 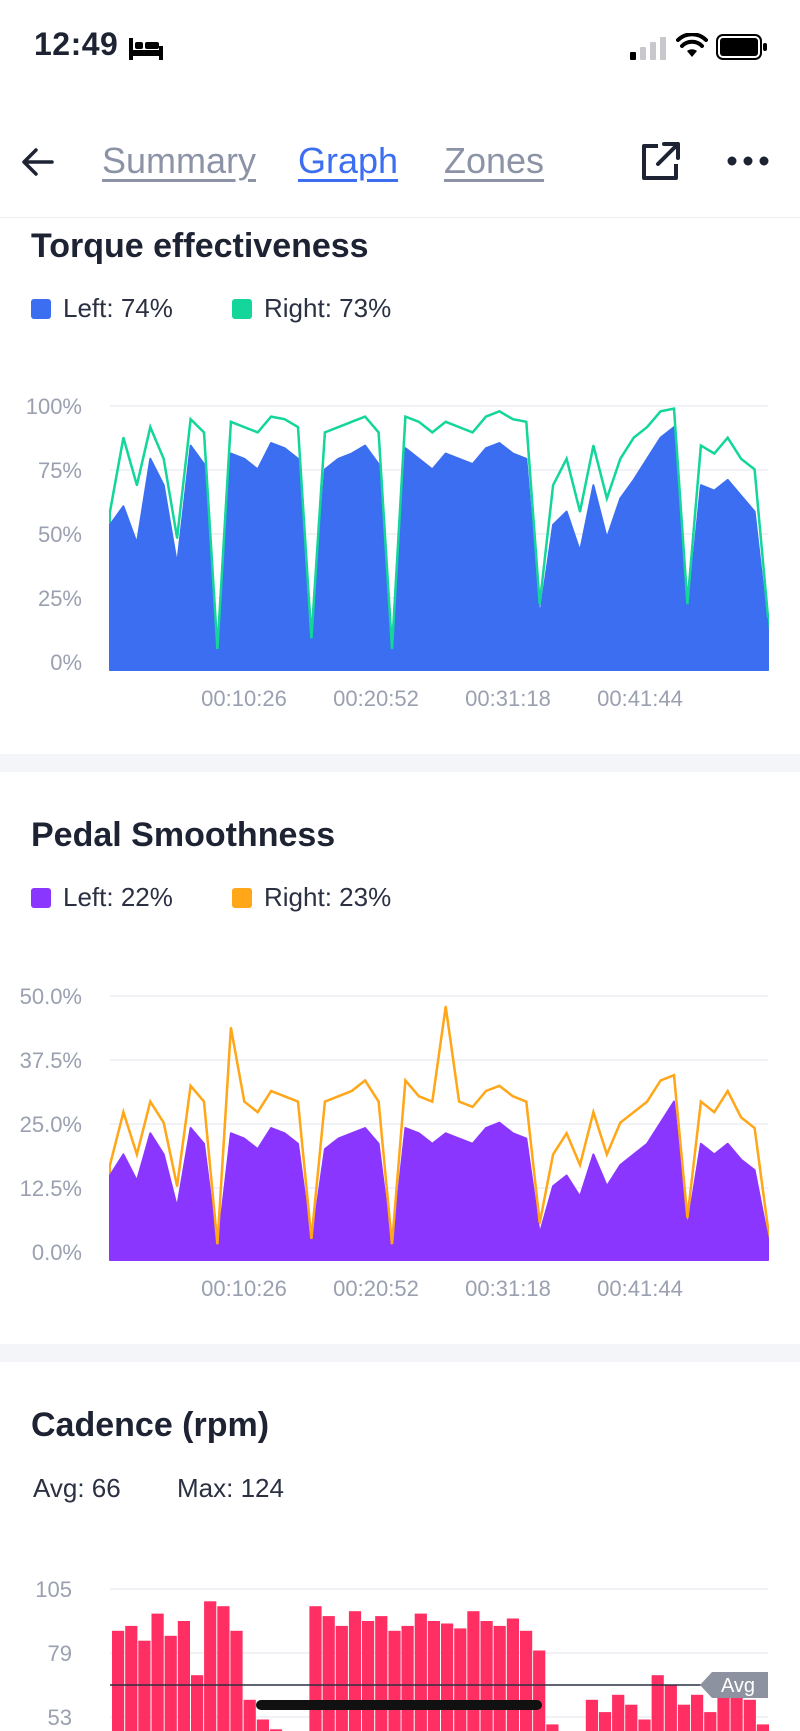 What do you see at coordinates (179, 160) in the screenshot?
I see `tab-summary: Summary` at bounding box center [179, 160].